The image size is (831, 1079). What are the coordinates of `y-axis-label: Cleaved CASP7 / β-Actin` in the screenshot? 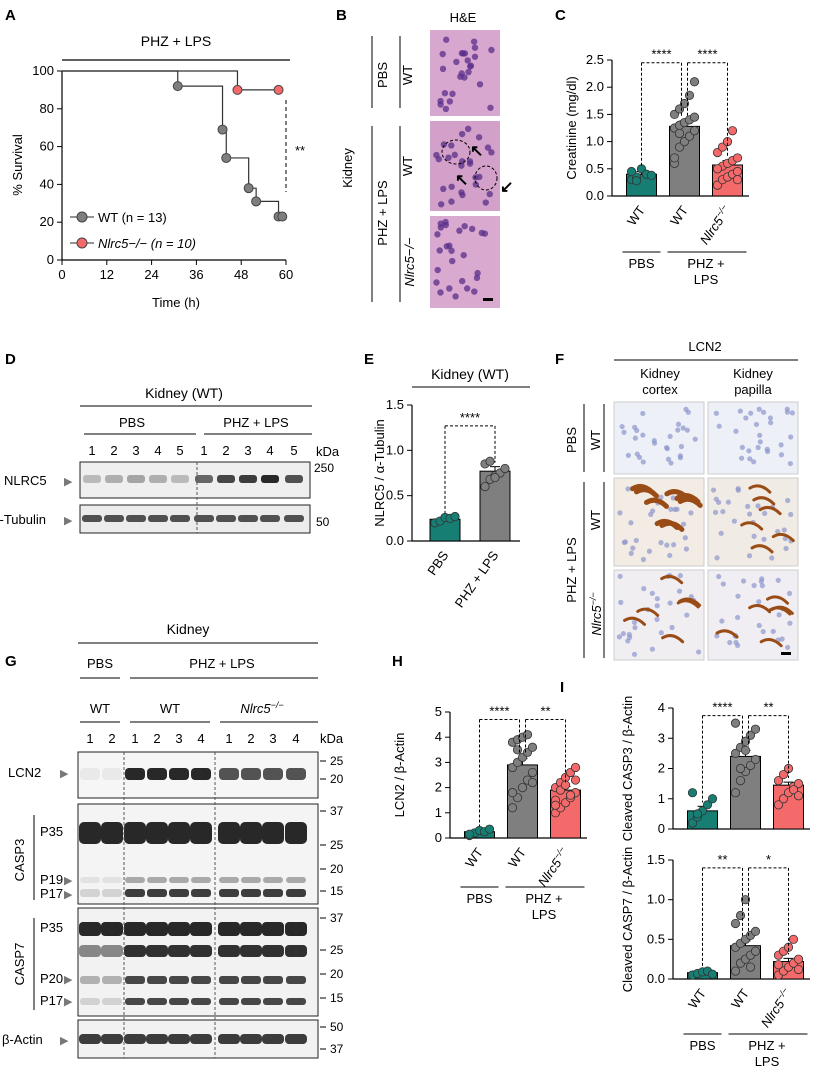 It's located at (627, 919).